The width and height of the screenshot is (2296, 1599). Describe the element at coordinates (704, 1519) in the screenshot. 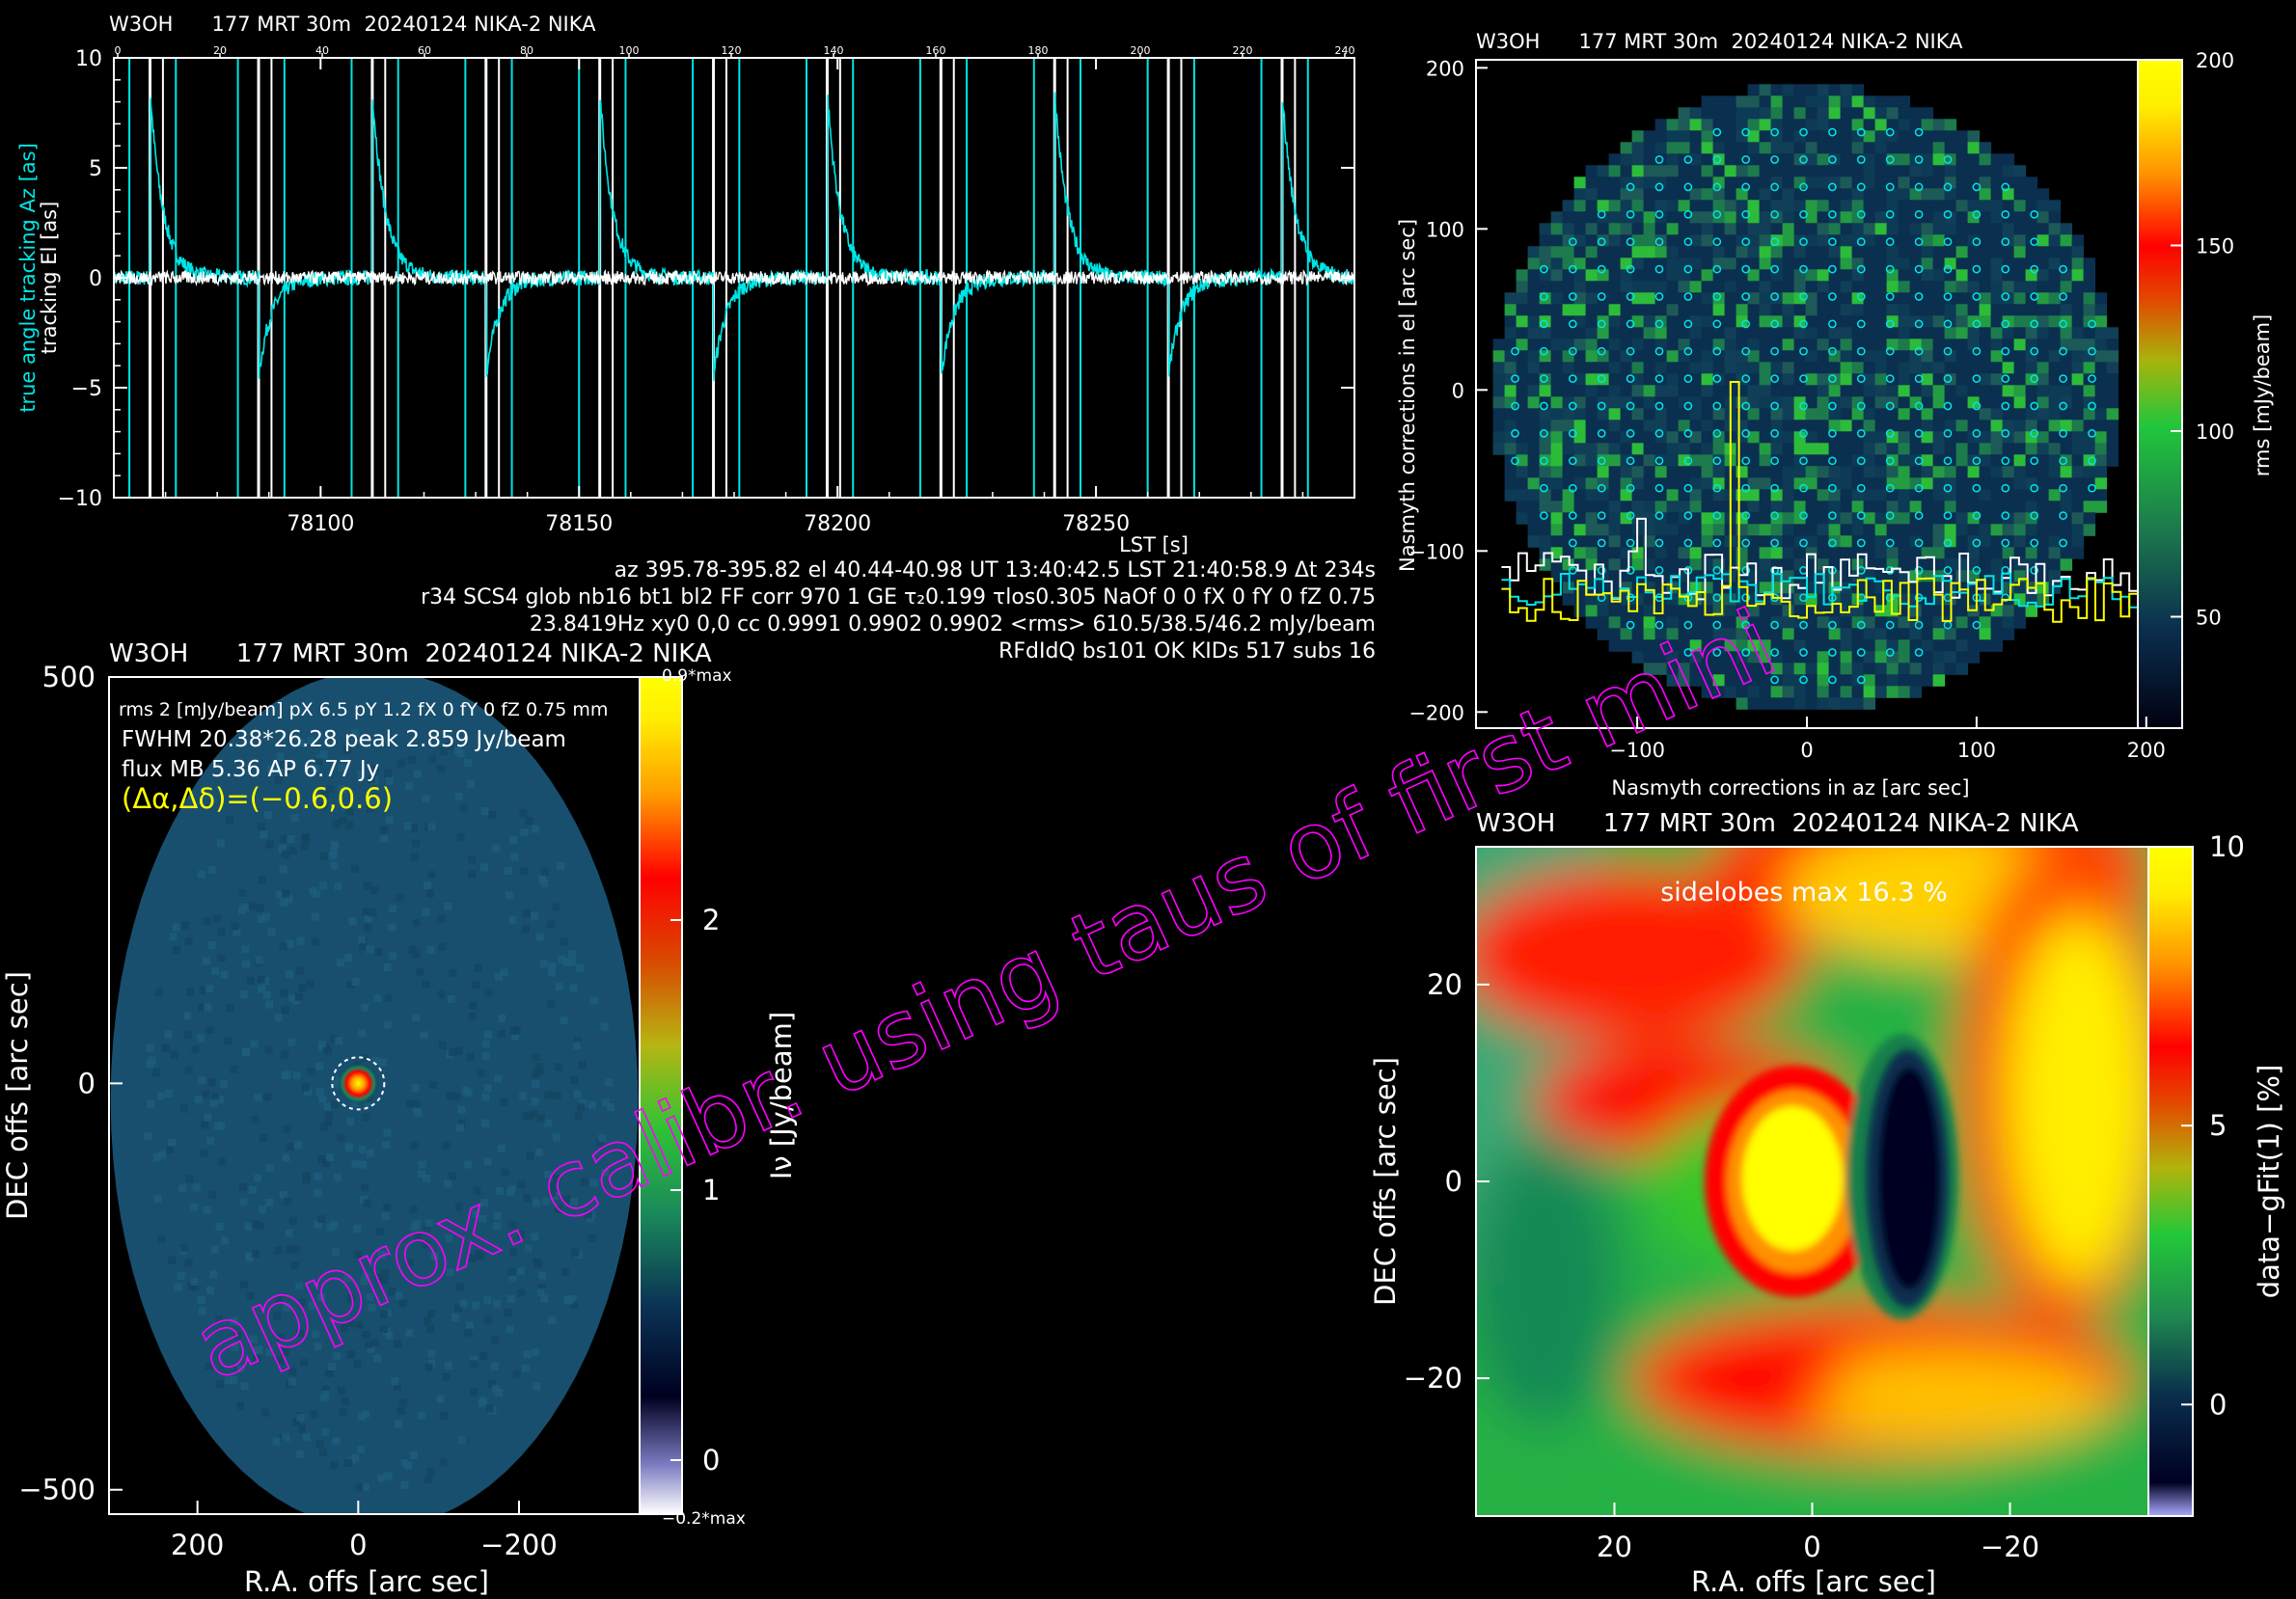

I see `beam-cbar-bottom-label: −0.2*max` at that location.